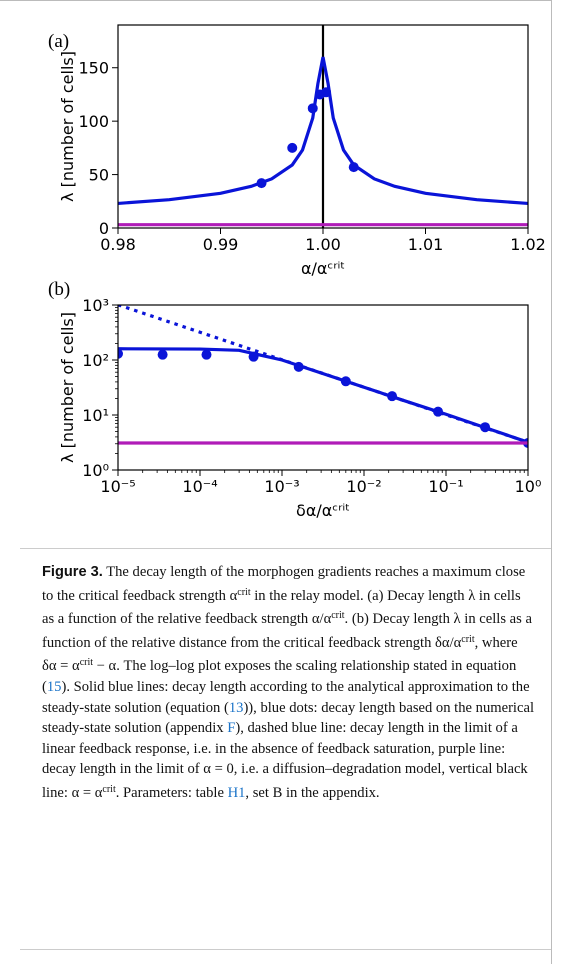  I want to click on caption-text: , set B in the appendix., so click(312, 792).